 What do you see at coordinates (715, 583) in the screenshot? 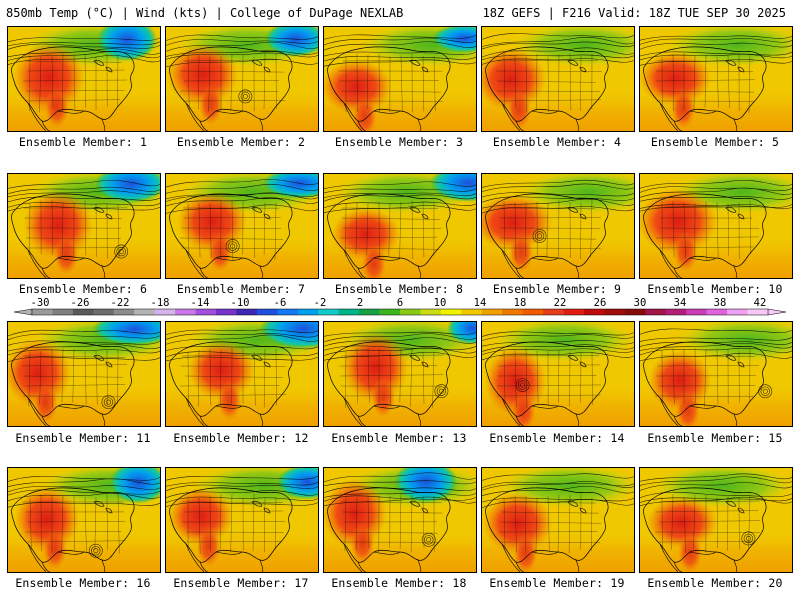
I see `panel-label: Ensemble Member: 20` at bounding box center [715, 583].